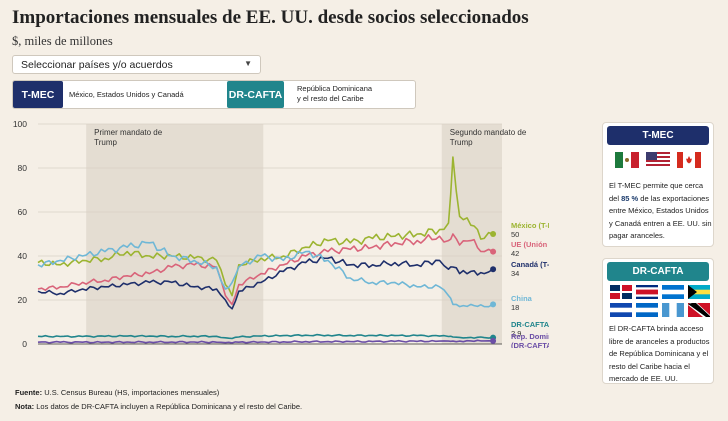 This screenshot has width=728, height=421. Describe the element at coordinates (23, 212) in the screenshot. I see `y-tick-label: 60` at that location.